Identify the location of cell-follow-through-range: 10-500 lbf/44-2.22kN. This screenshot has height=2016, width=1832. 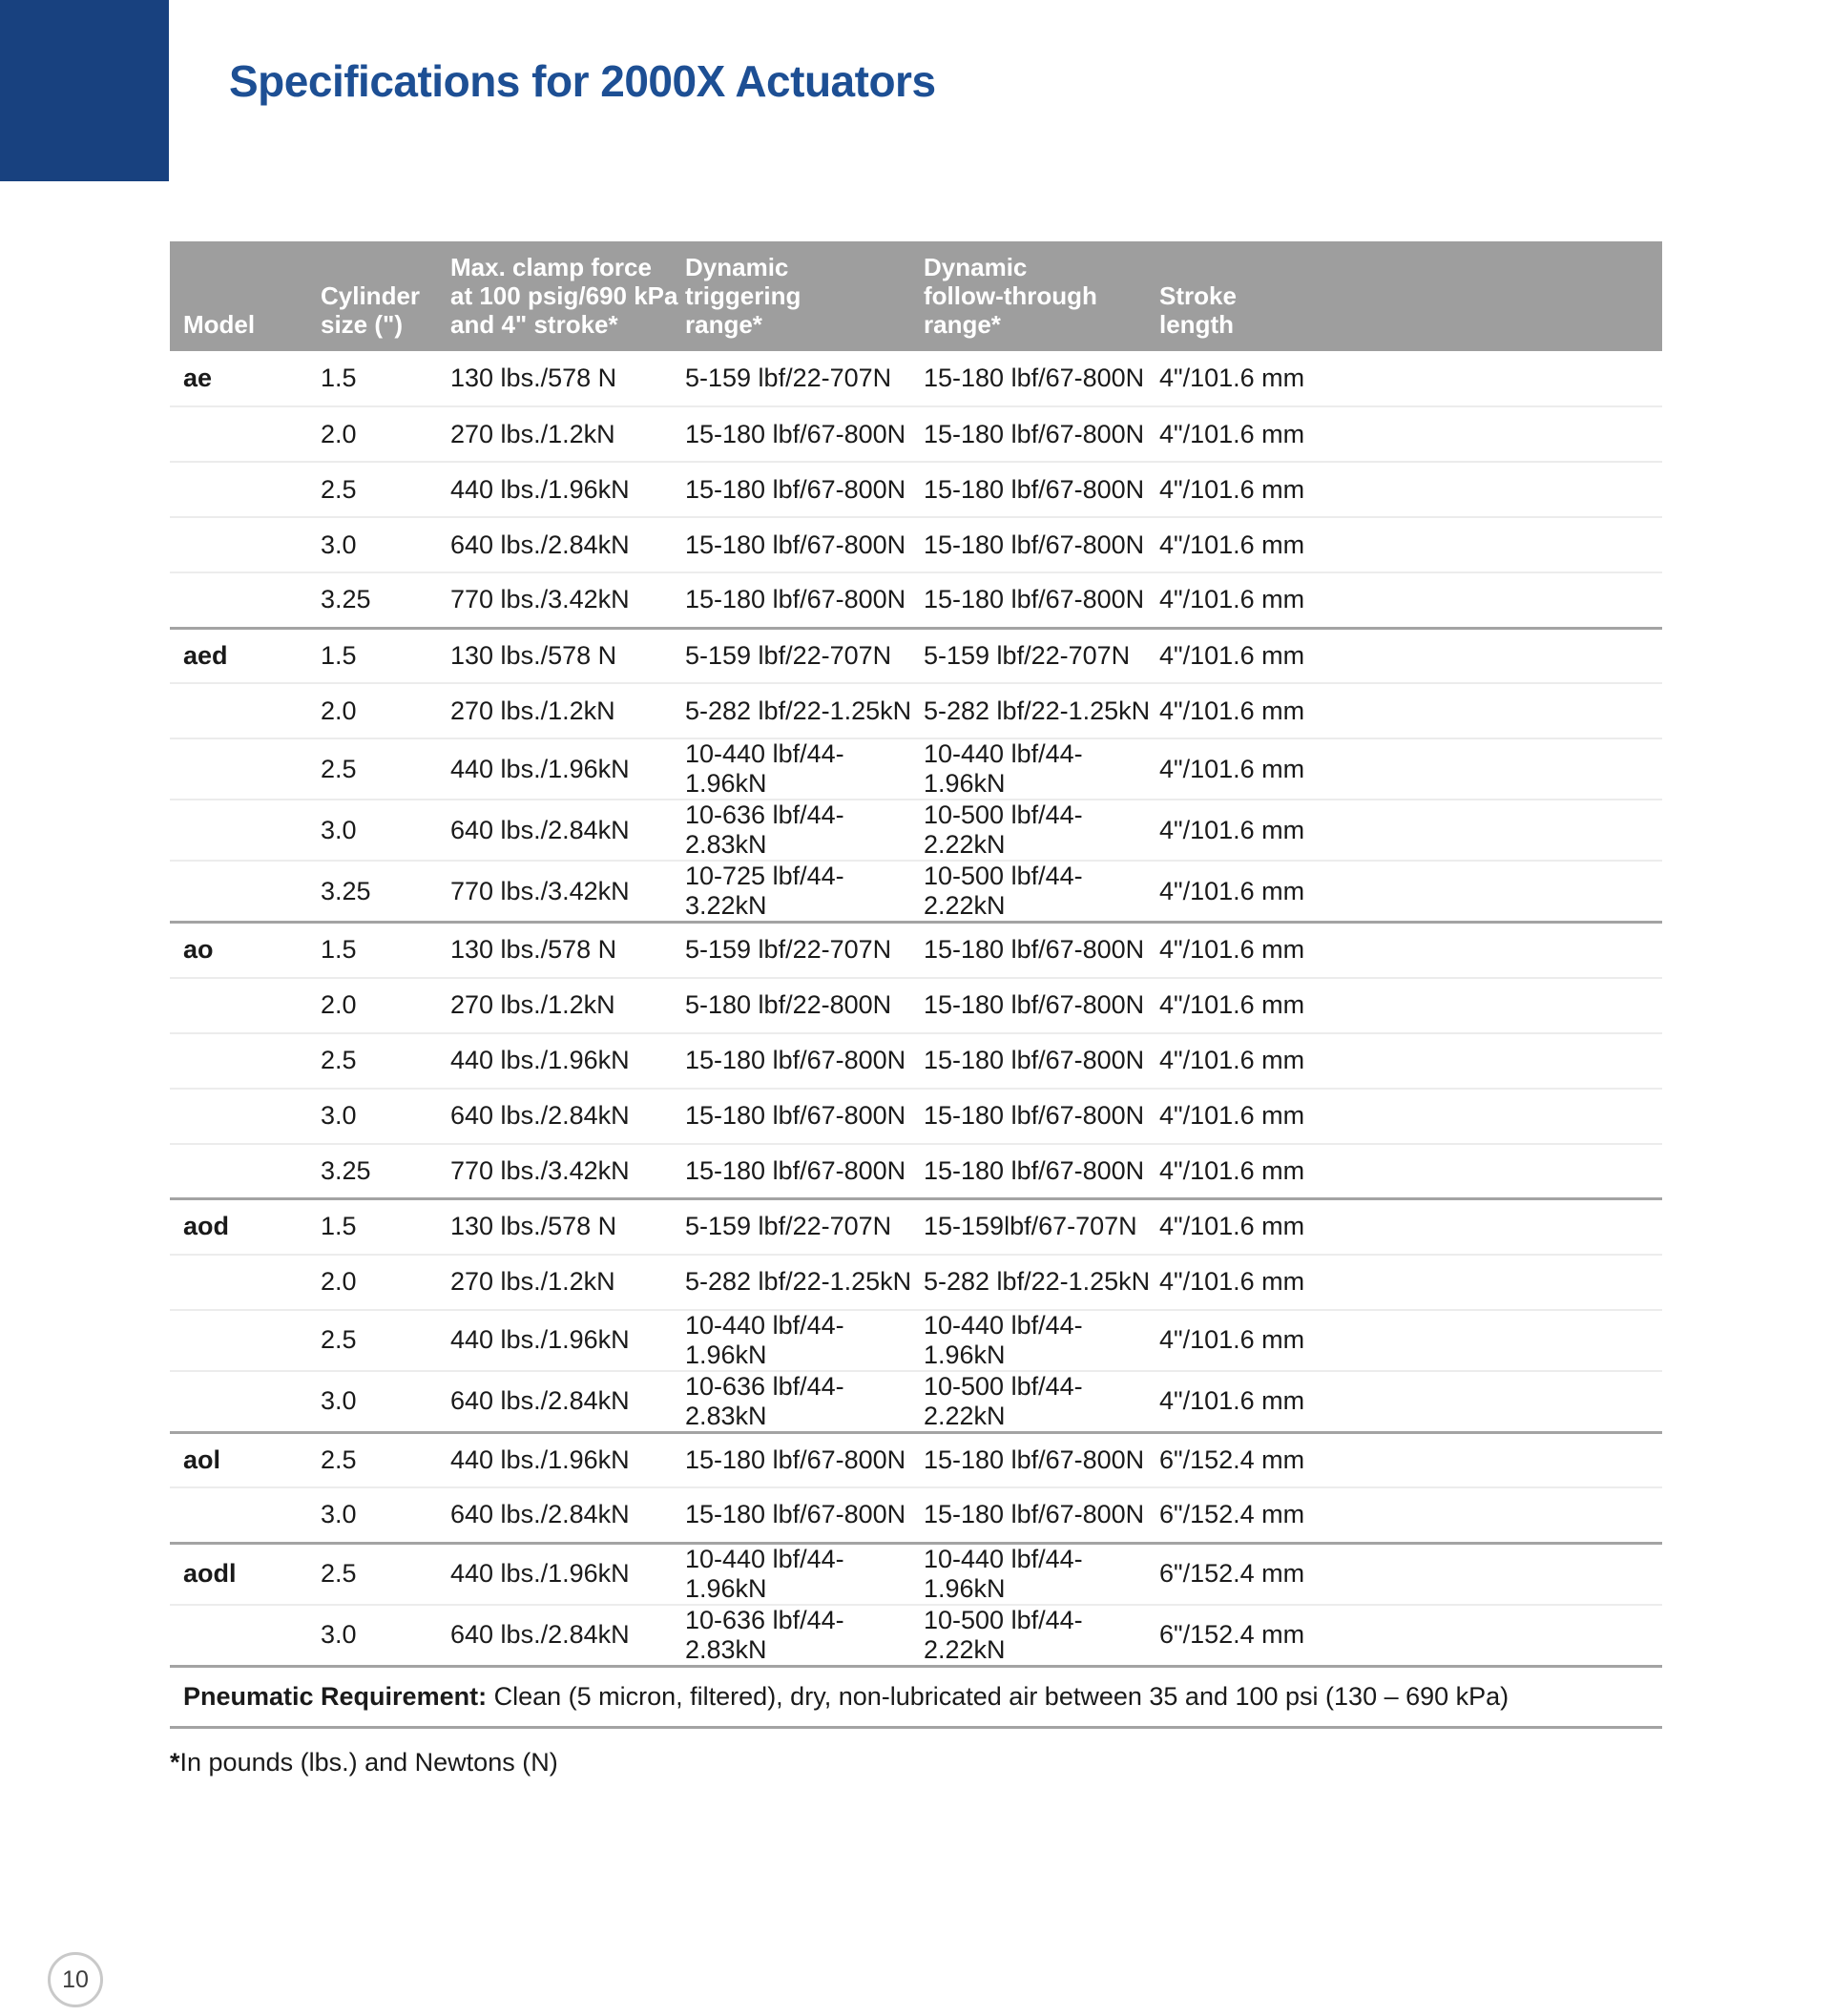
(1004, 891).